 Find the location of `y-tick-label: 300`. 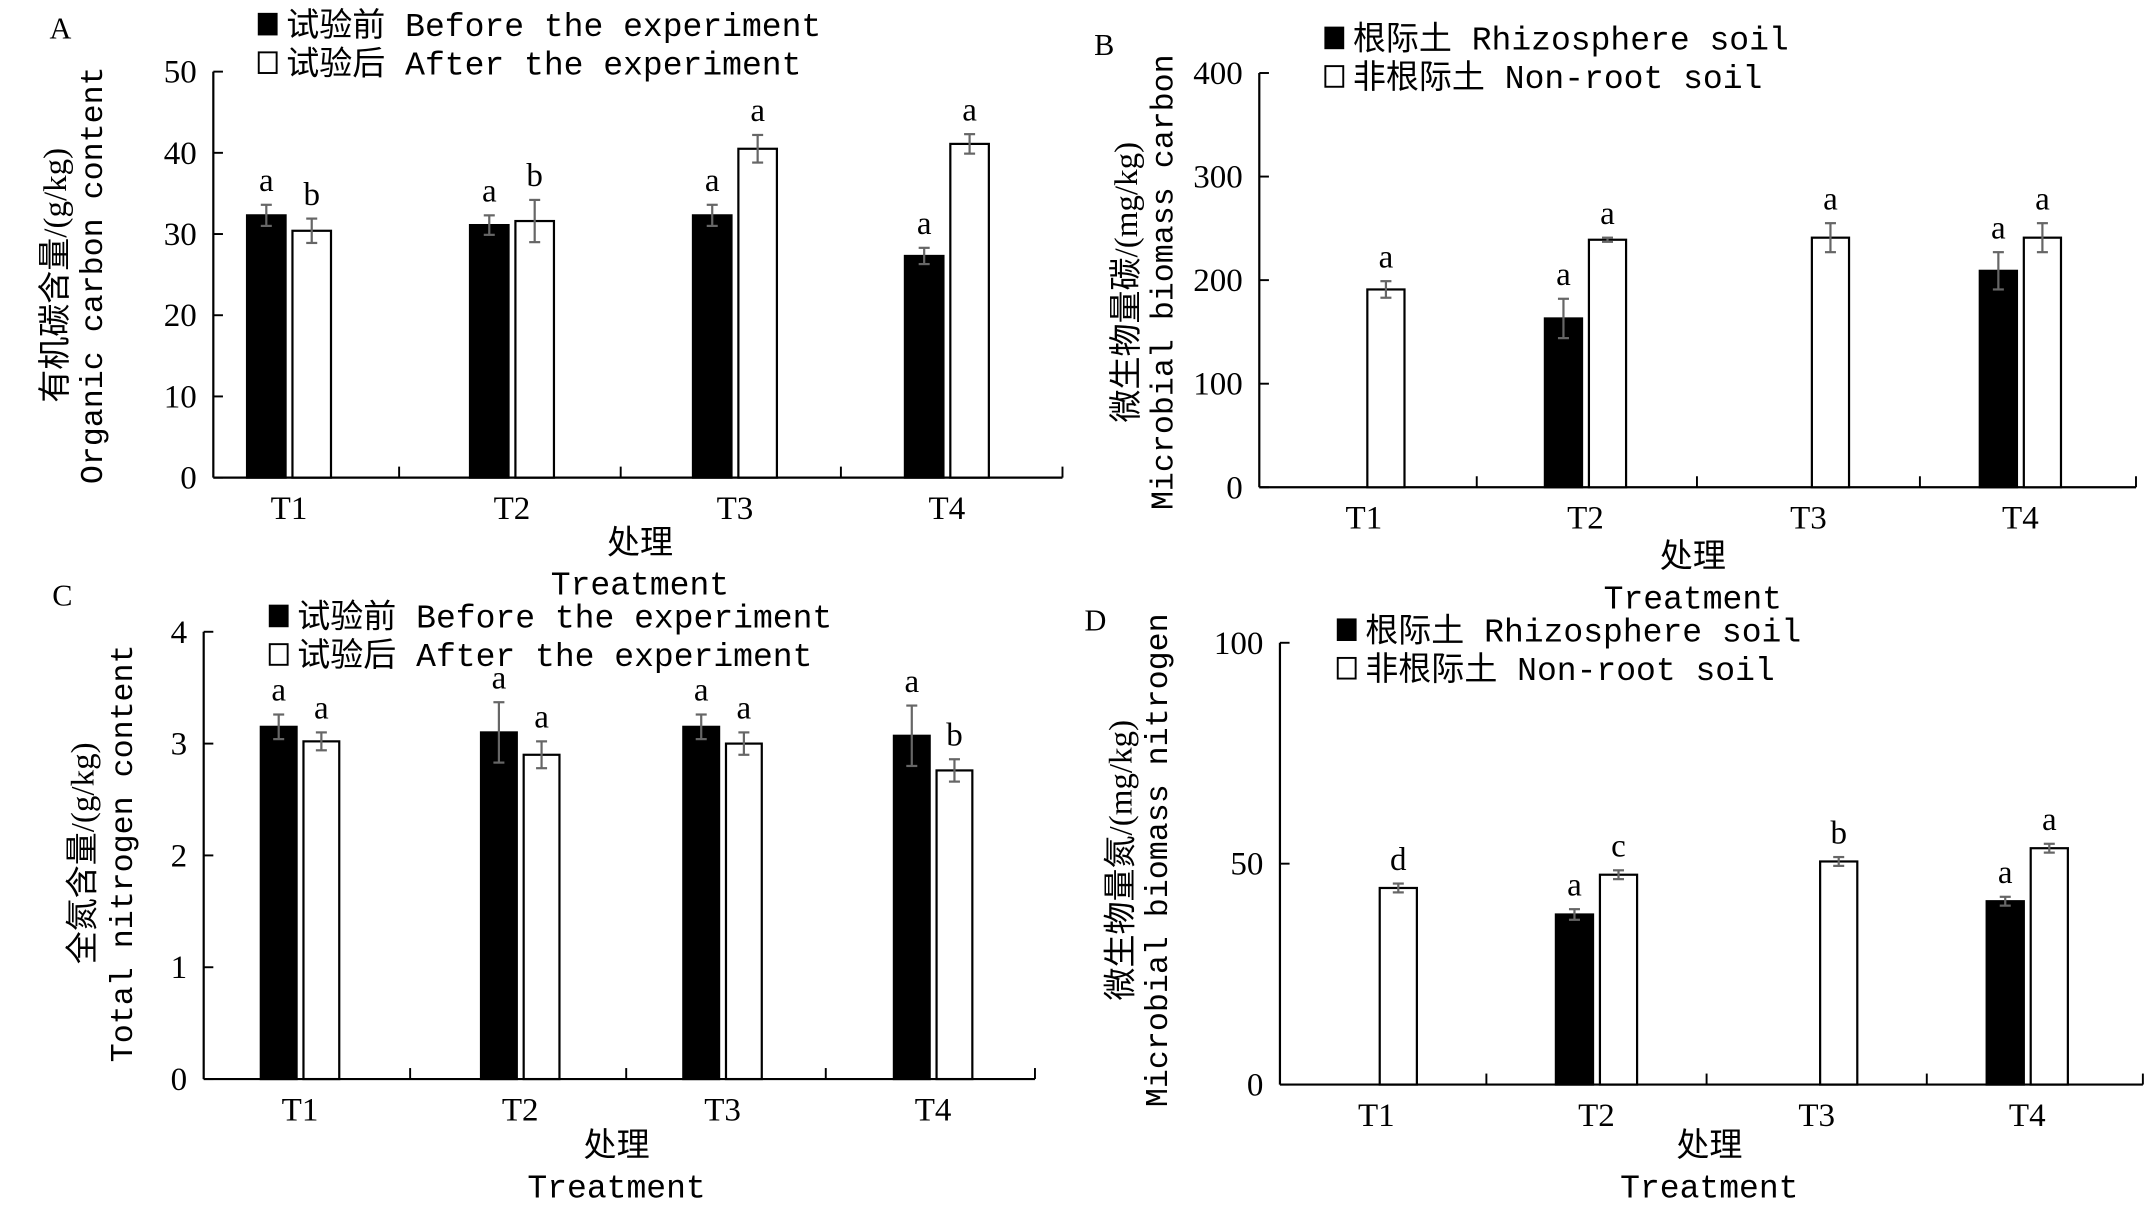

y-tick-label: 300 is located at coordinates (1218, 178).